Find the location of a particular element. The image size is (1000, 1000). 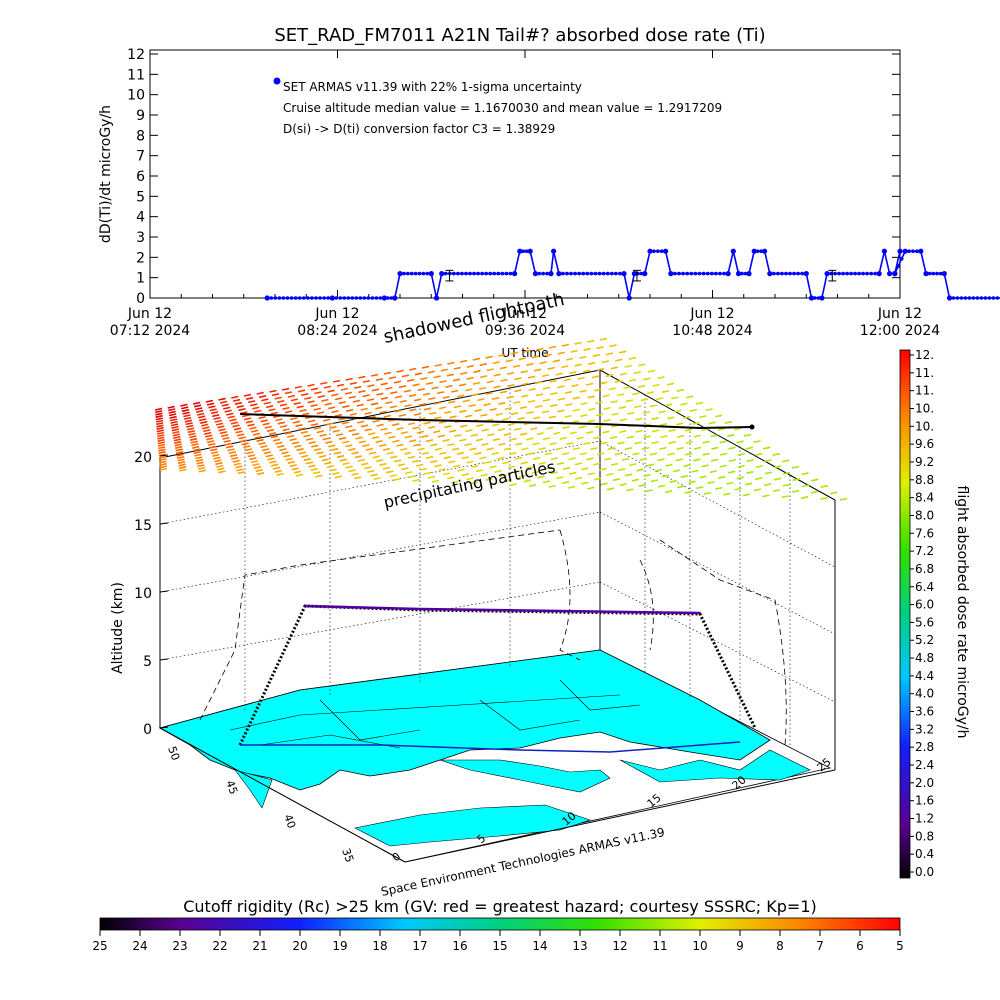

z-tick-mark is located at coordinates (164, 455).